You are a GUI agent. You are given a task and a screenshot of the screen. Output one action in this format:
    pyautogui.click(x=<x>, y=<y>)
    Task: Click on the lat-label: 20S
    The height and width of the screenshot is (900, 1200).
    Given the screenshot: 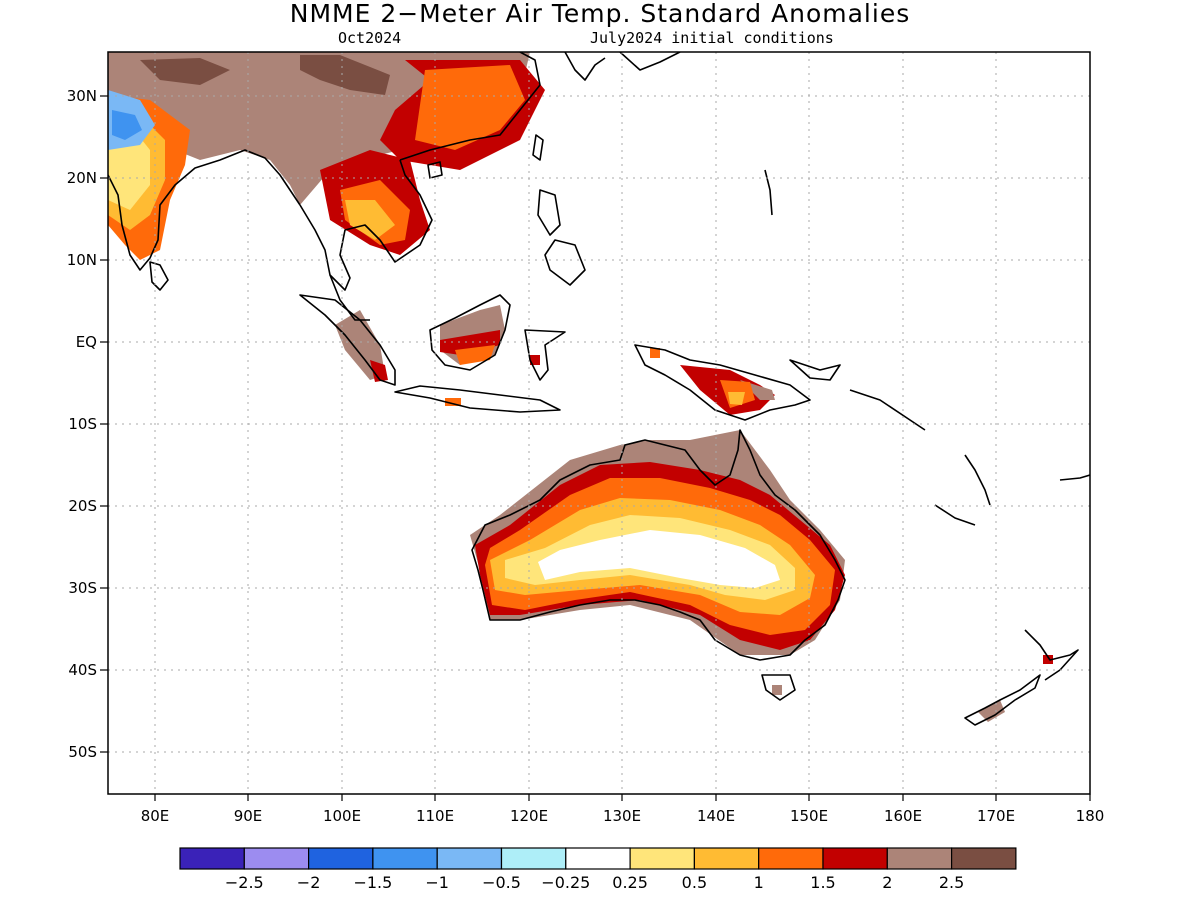 What is the action you would take?
    pyautogui.click(x=82, y=506)
    